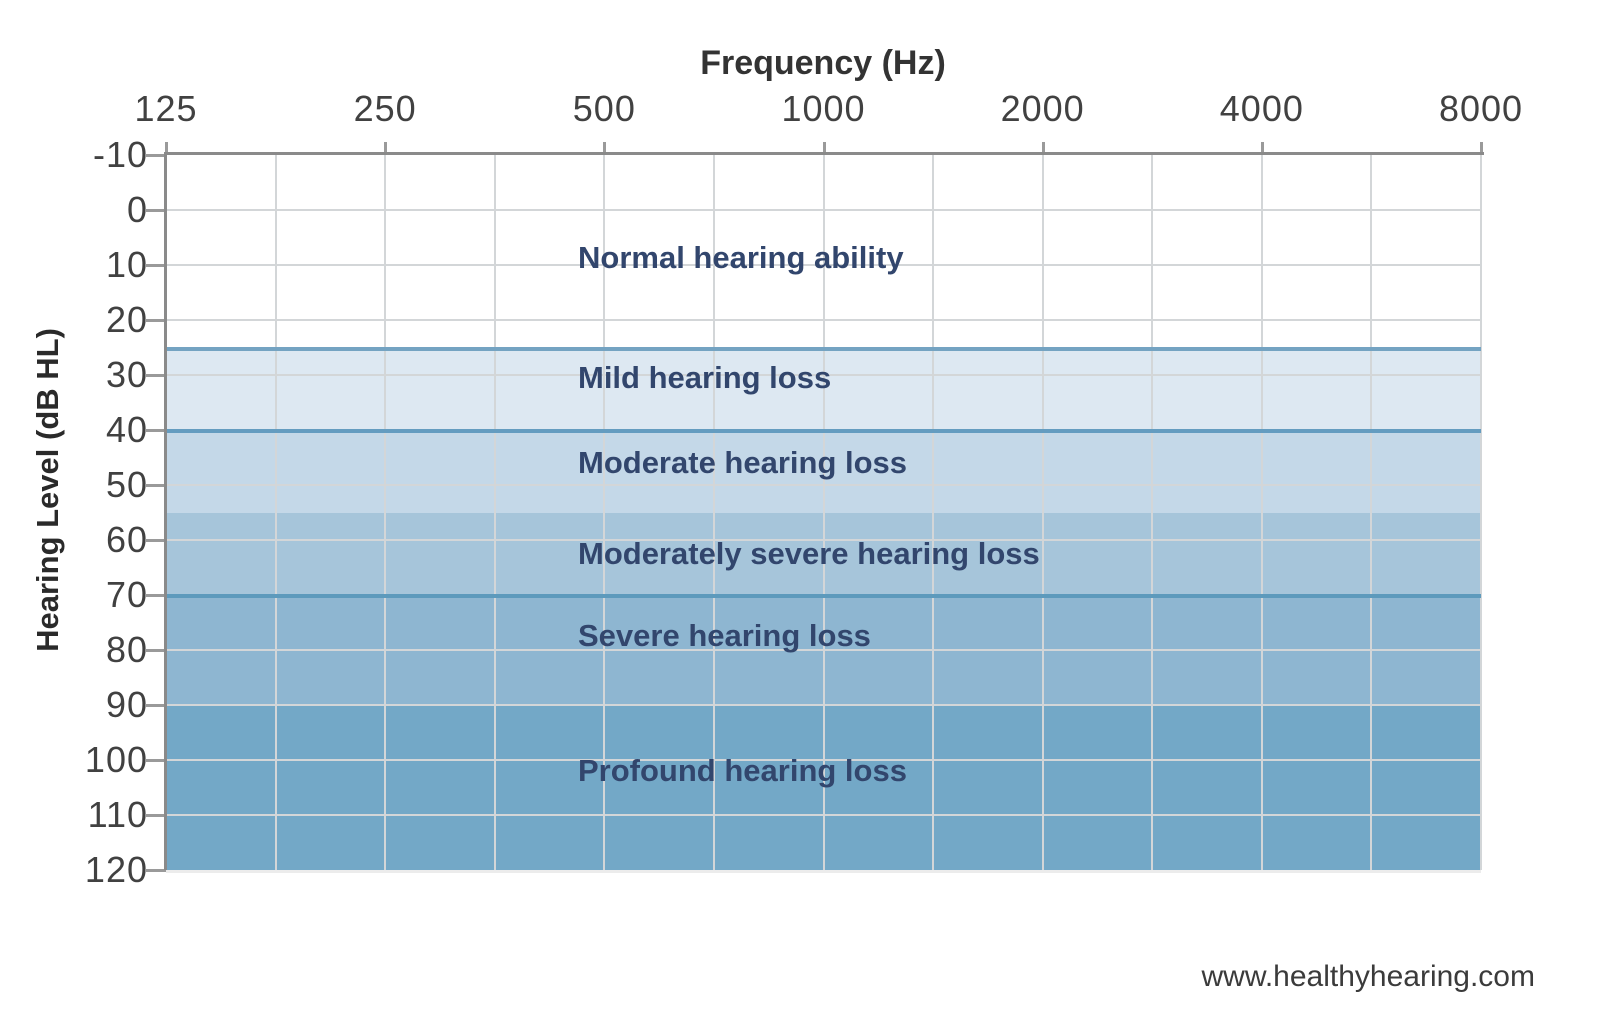 The image size is (1600, 1032). Describe the element at coordinates (126, 704) in the screenshot. I see `y-tick-label: 90` at that location.